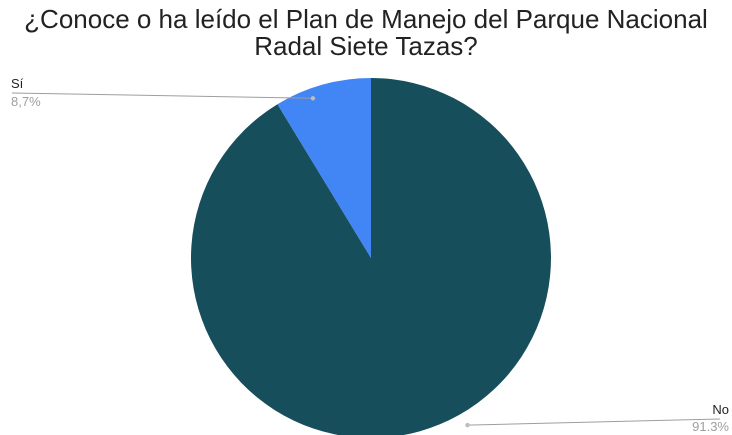 The height and width of the screenshot is (435, 732). What do you see at coordinates (710, 426) in the screenshot?
I see `slice-percent-no: 91.3%` at bounding box center [710, 426].